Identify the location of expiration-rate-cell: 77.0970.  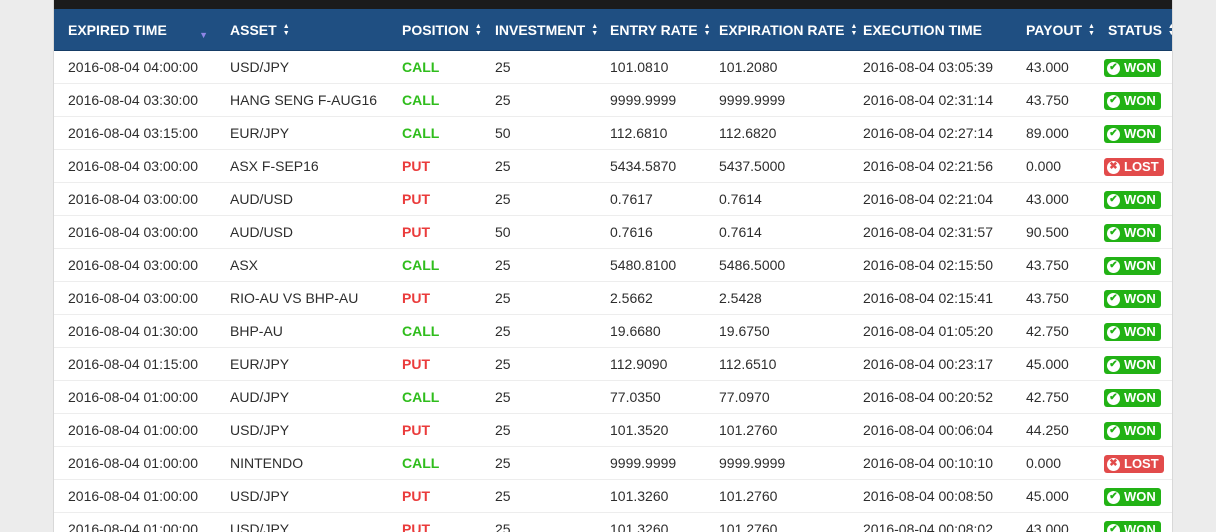
(777, 397).